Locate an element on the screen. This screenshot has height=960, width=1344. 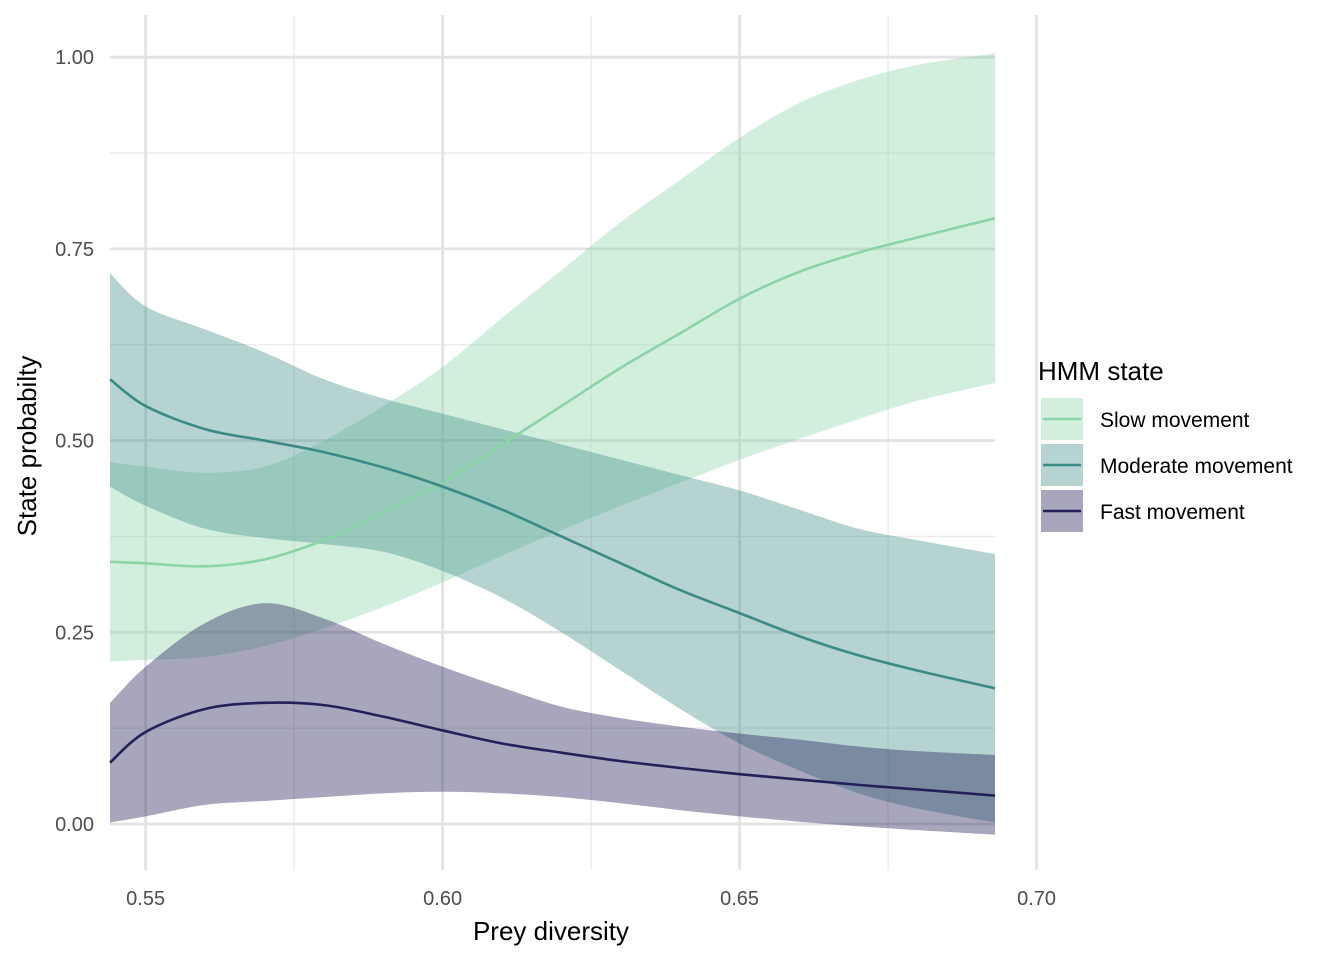
legend-key-fast-movement: Fast movement is located at coordinates (1143, 511).